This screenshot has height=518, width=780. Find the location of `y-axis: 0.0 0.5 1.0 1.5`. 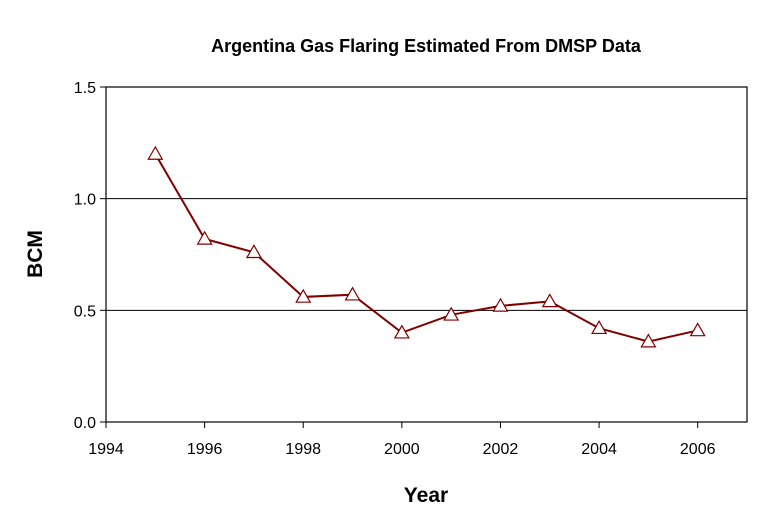

y-axis: 0.0 0.5 1.0 1.5 is located at coordinates (90, 256).